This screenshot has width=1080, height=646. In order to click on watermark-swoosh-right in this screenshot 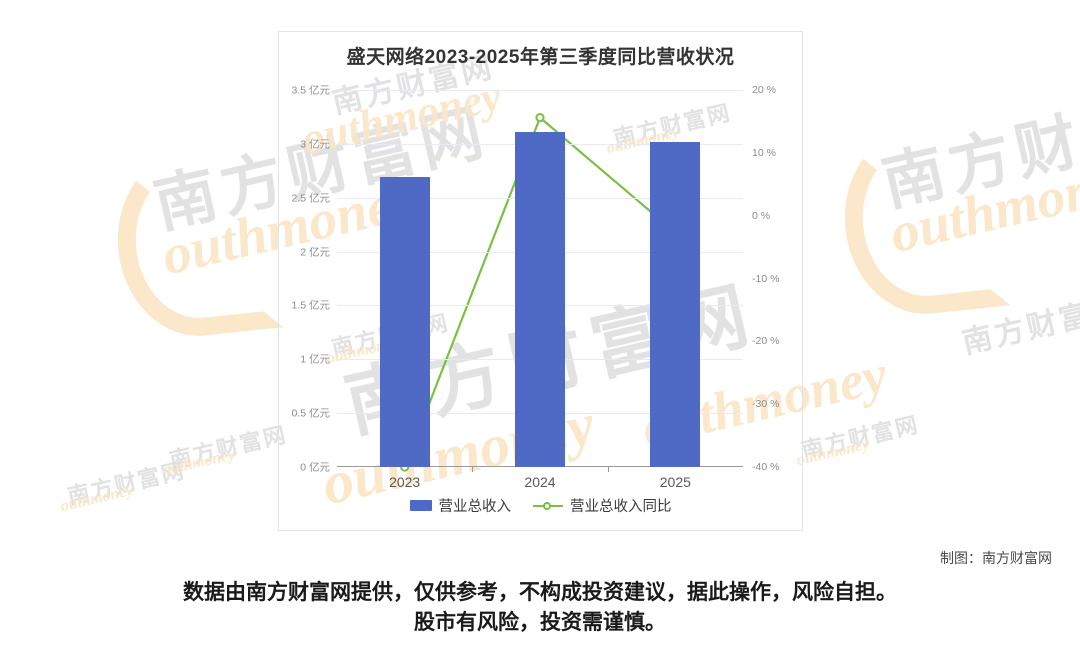, I will do `click(923, 221)`.